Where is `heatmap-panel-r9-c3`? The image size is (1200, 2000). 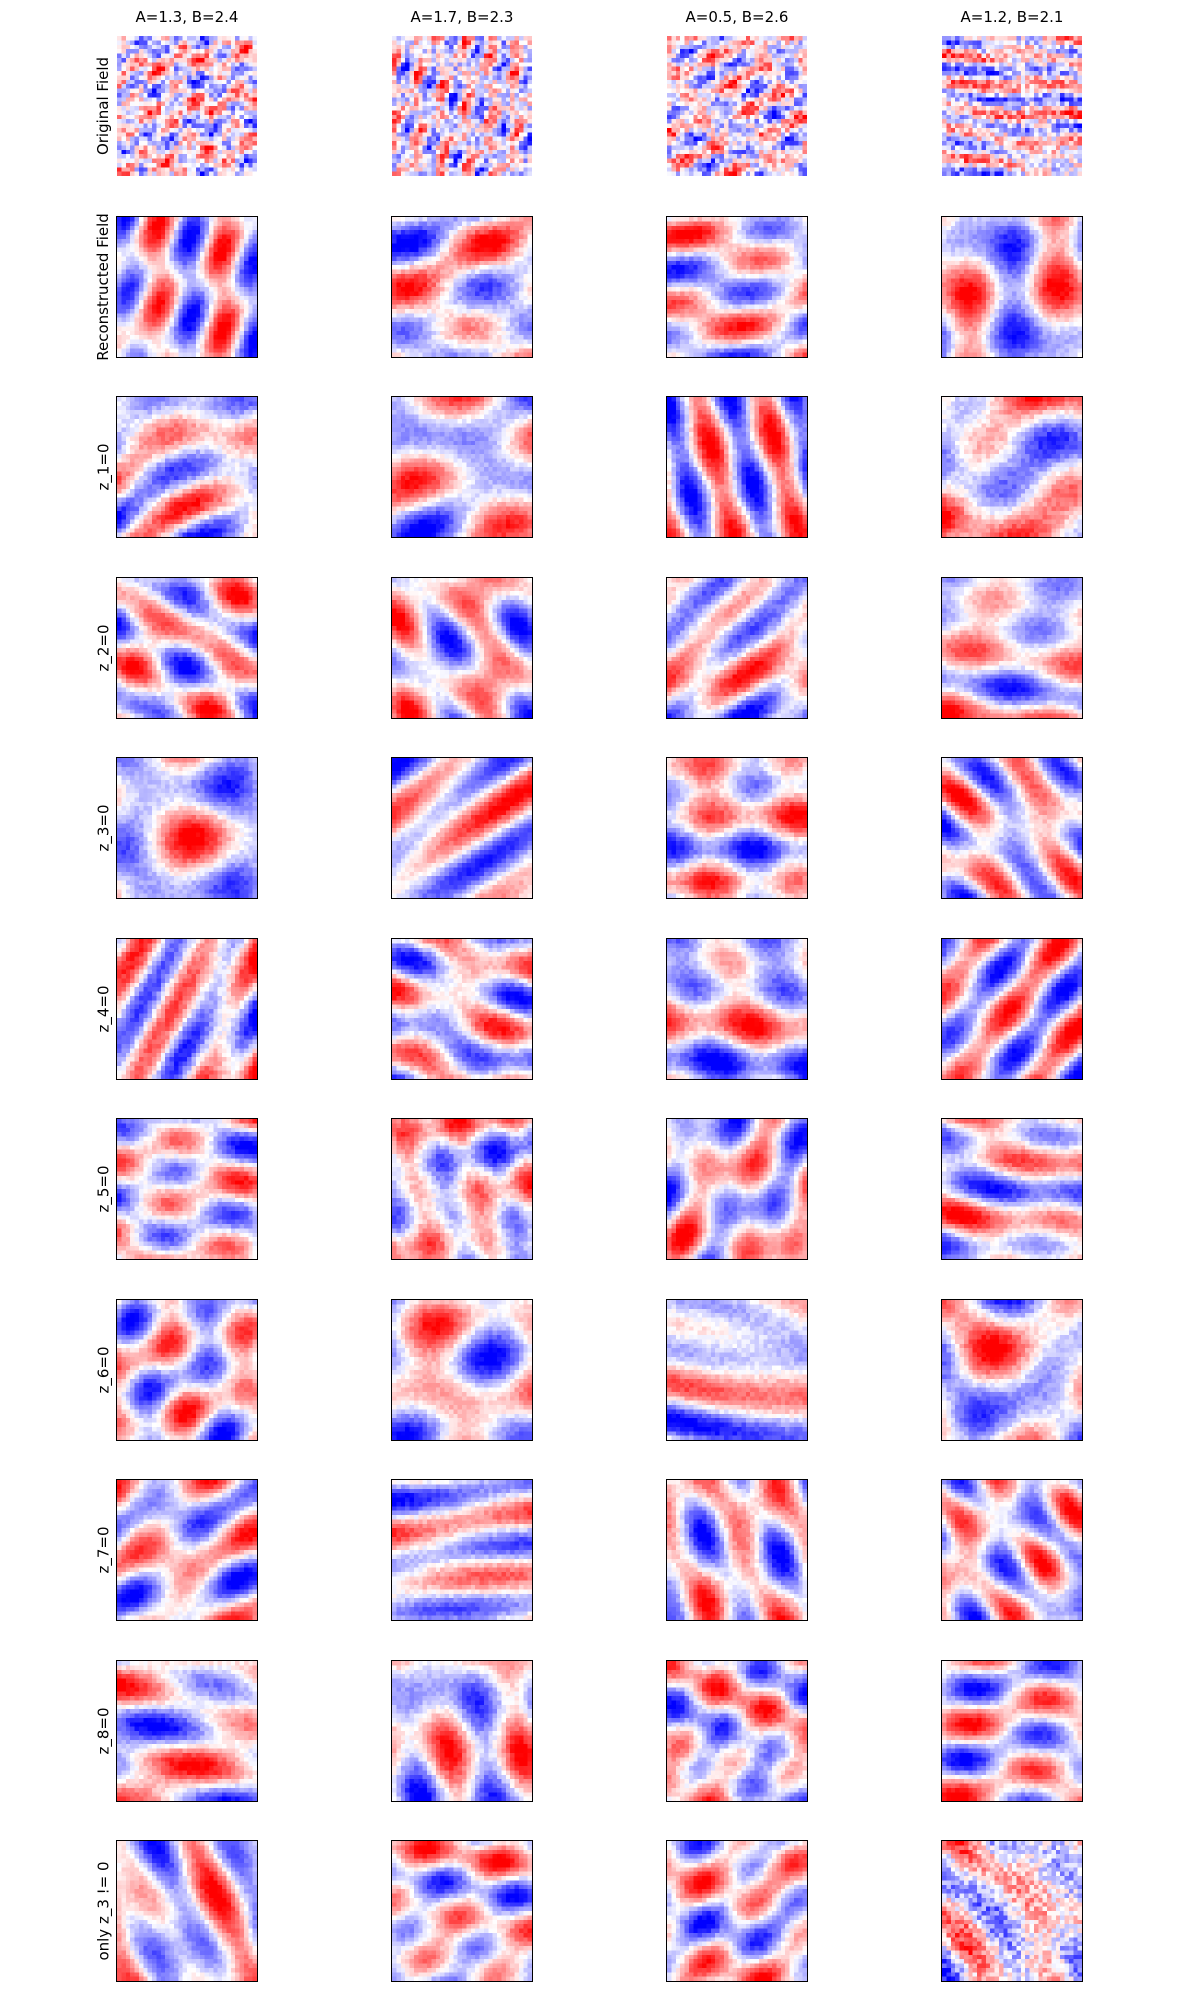 heatmap-panel-r9-c3 is located at coordinates (737, 1550).